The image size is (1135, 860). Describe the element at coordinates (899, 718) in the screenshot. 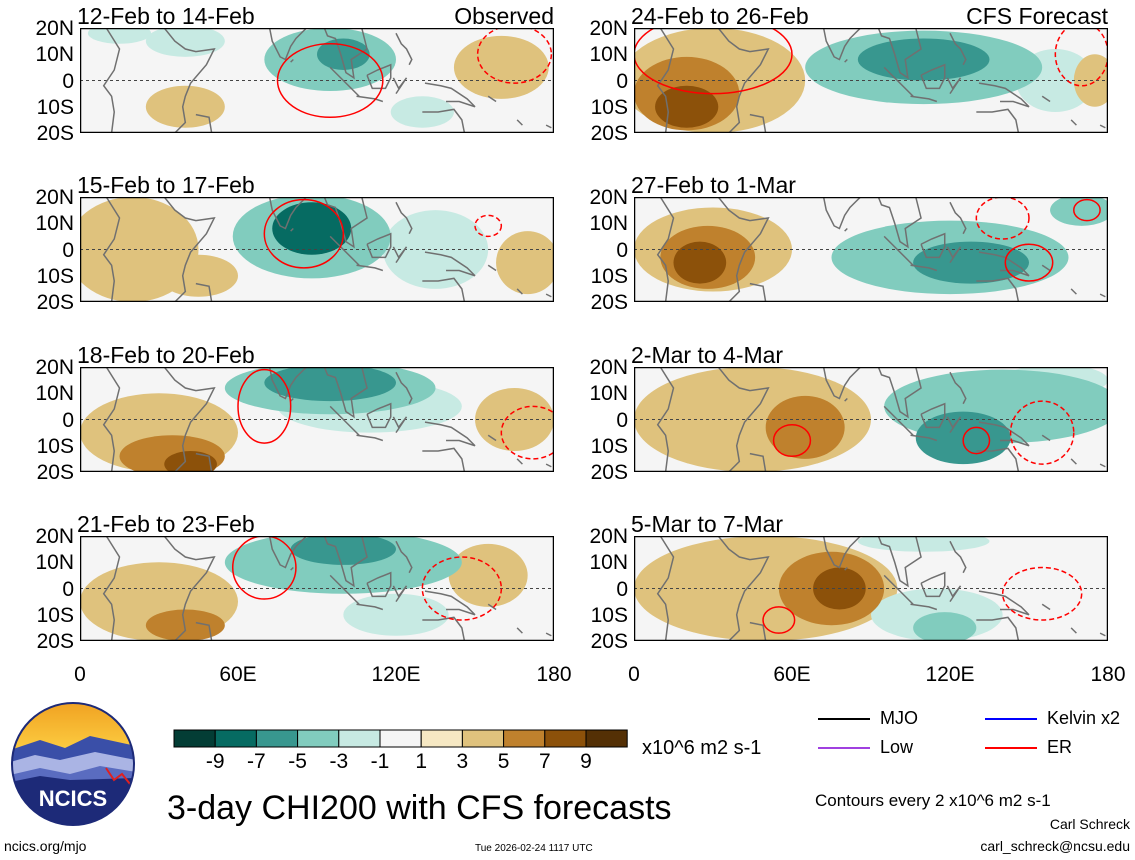

I see `legend-label: MJO` at that location.